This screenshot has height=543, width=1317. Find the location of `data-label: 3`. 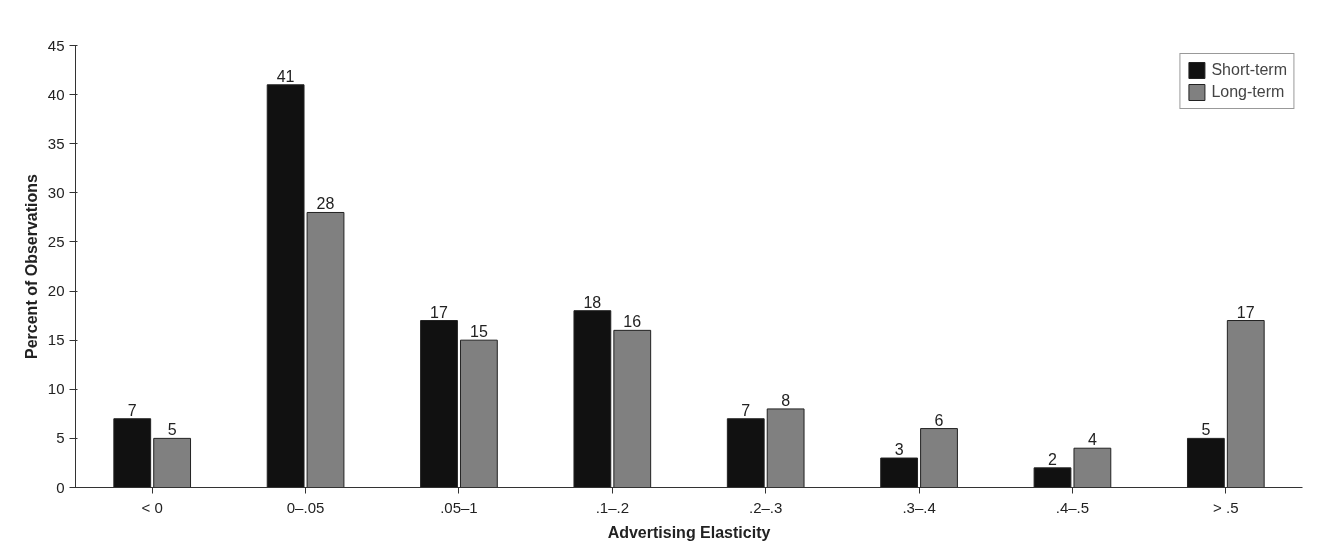

data-label: 3 is located at coordinates (899, 450).